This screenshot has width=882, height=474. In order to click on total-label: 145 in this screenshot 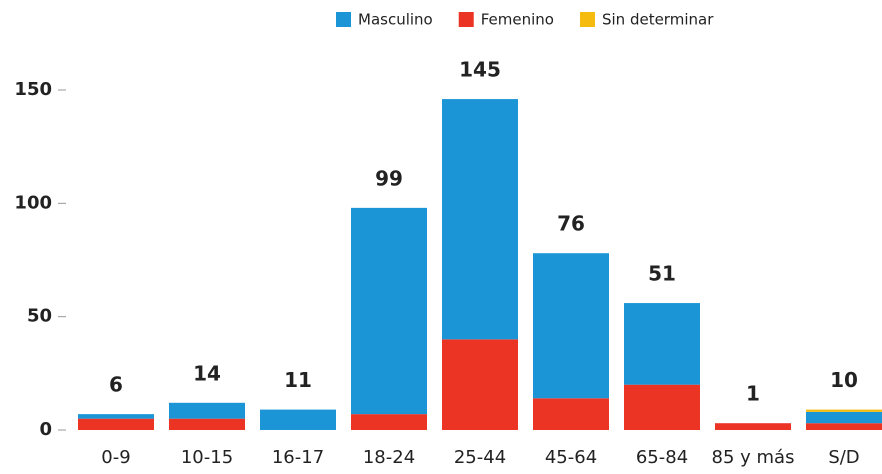, I will do `click(480, 70)`.